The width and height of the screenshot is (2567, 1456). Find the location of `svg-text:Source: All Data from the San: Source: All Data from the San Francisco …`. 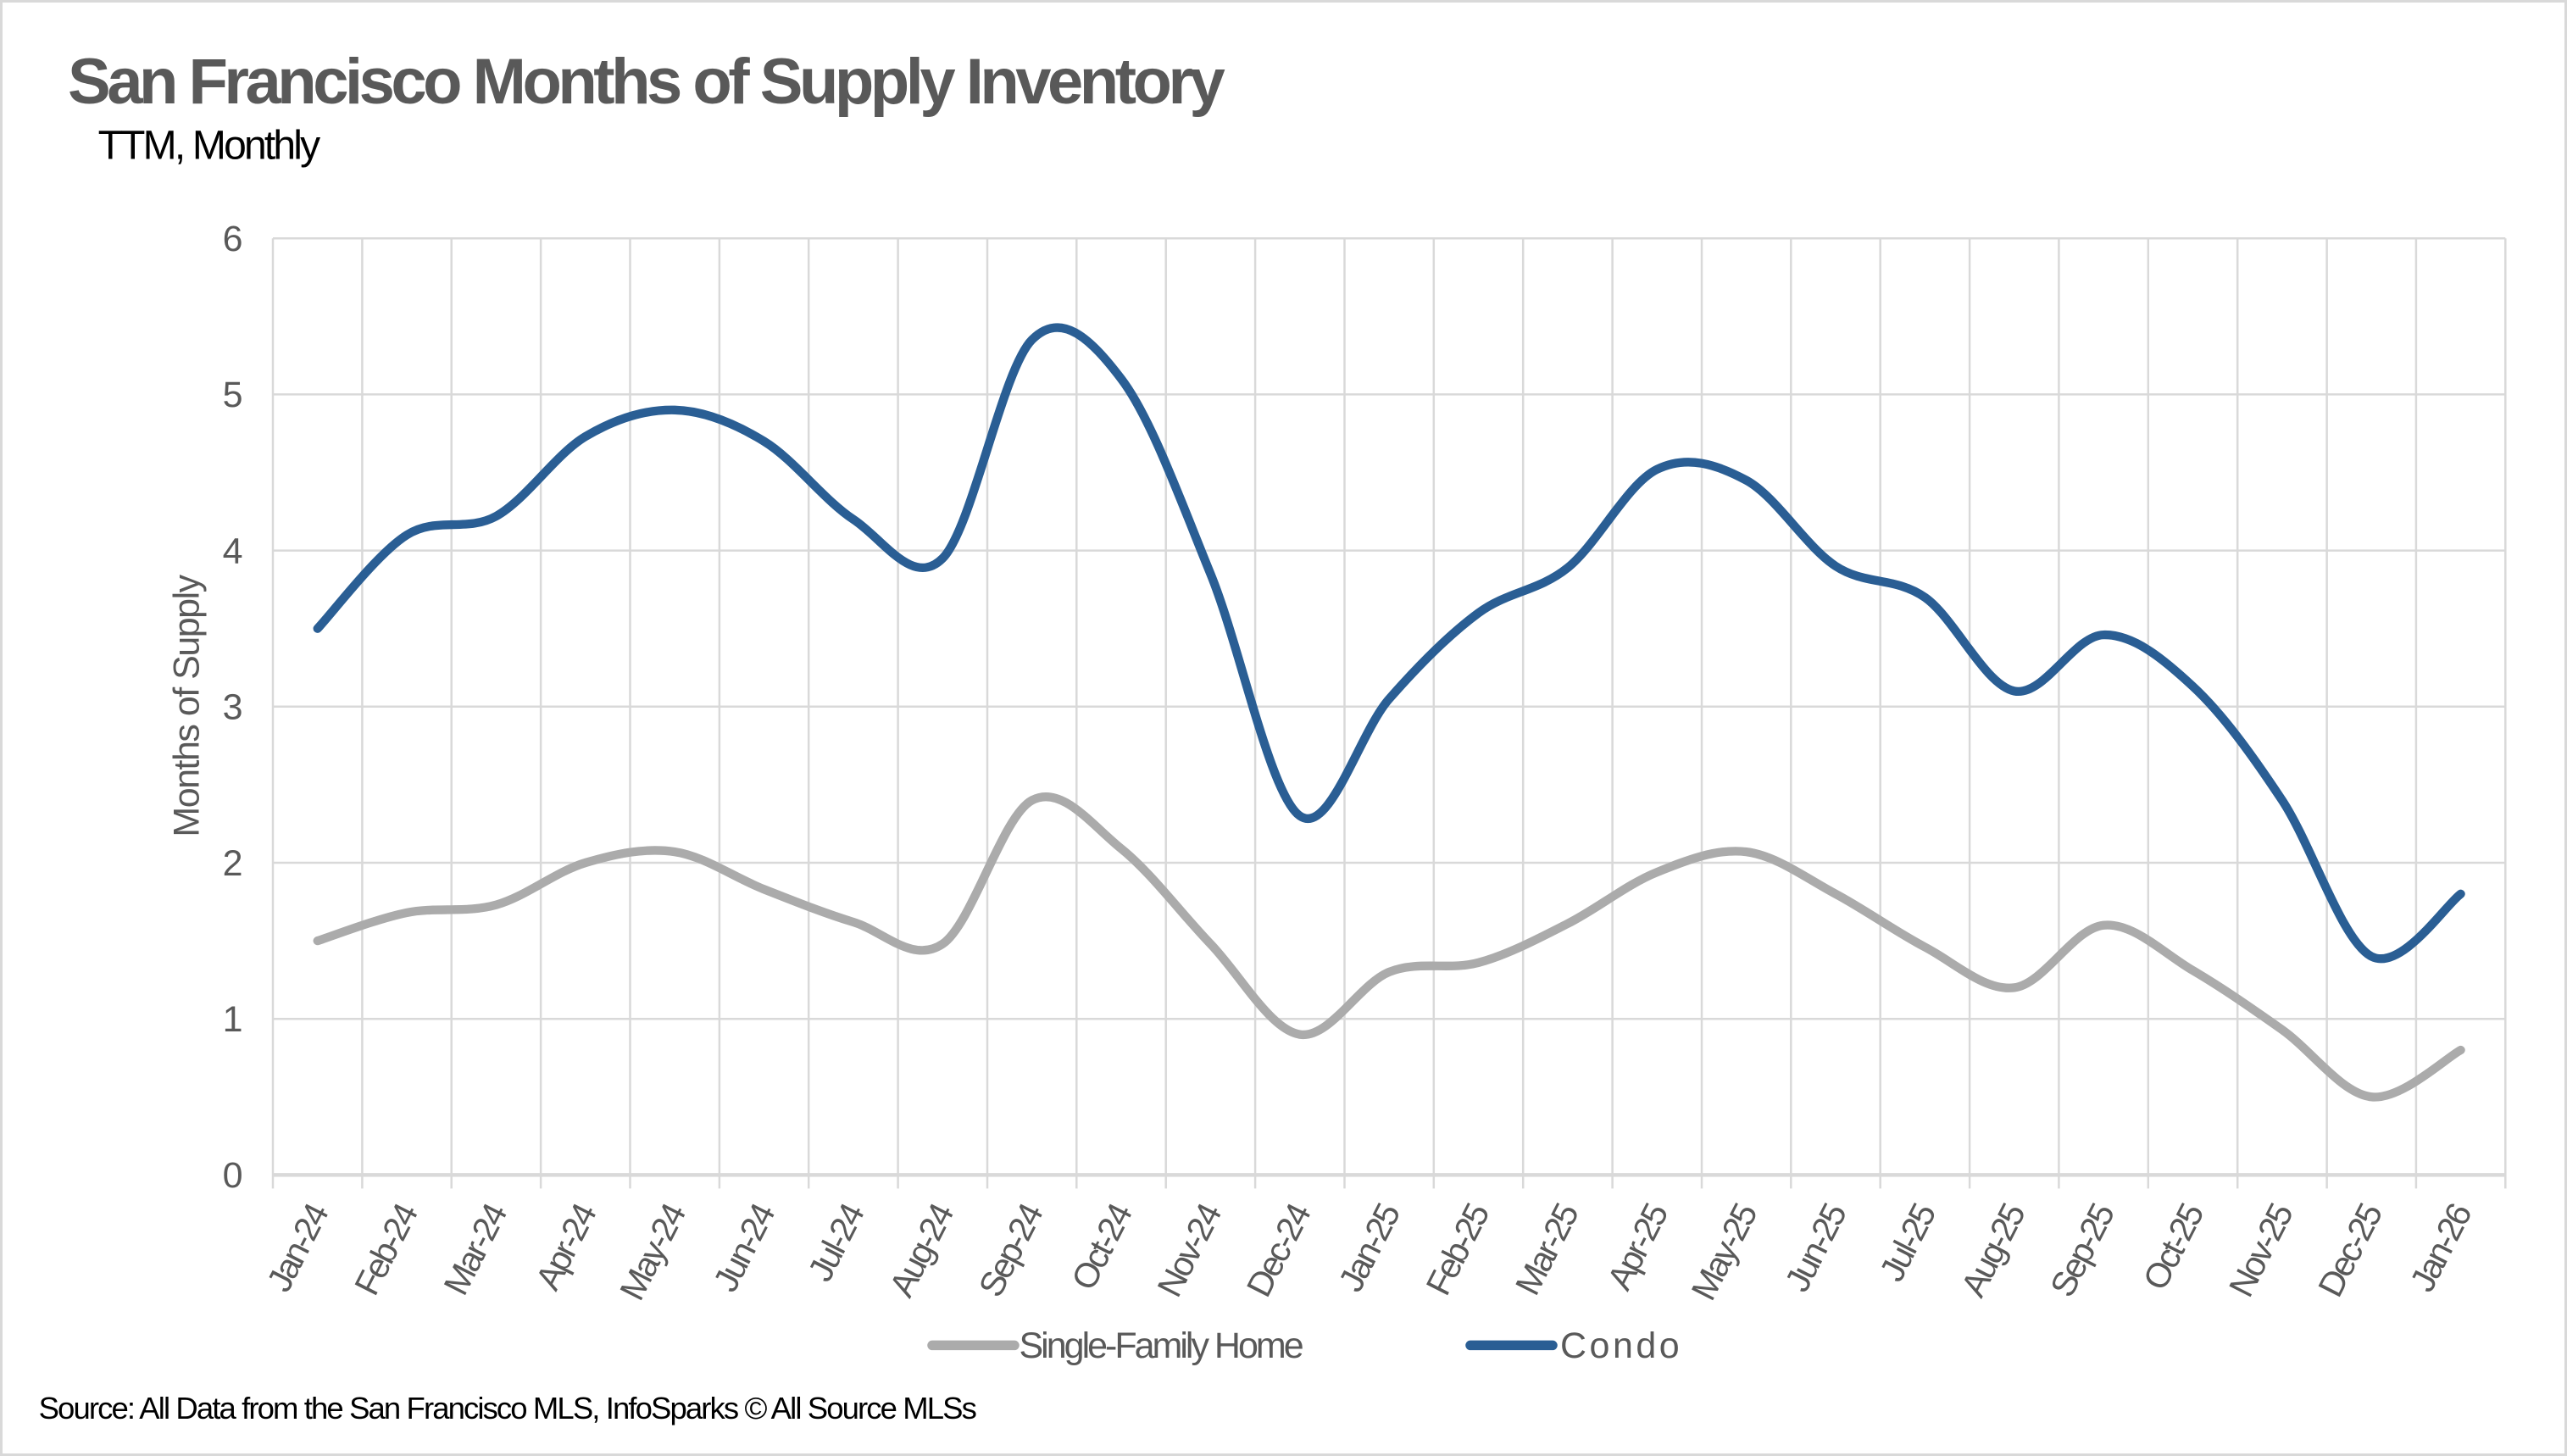

svg-text:Source: All Data from the San: Source: All Data from the San Francisco … is located at coordinates (507, 1408).